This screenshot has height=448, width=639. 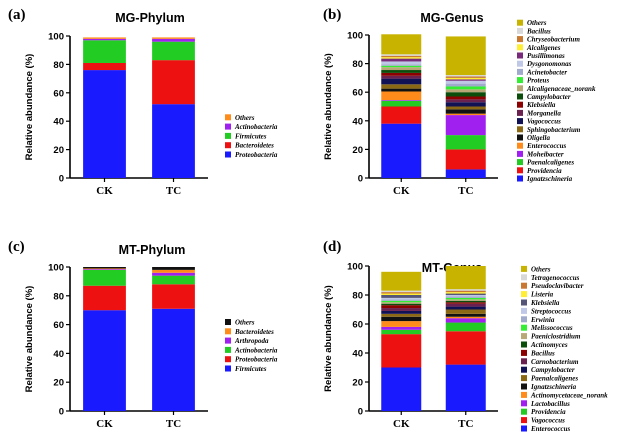 I want to click on legend-entry: Ignatzschineria, so click(x=553, y=387).